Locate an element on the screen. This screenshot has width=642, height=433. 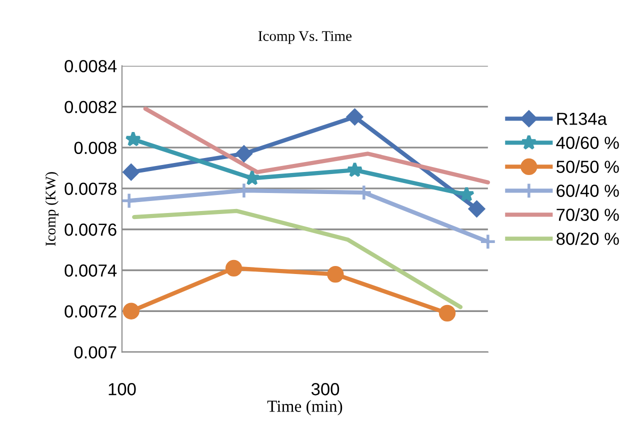
legend-label: R134a is located at coordinates (582, 118).